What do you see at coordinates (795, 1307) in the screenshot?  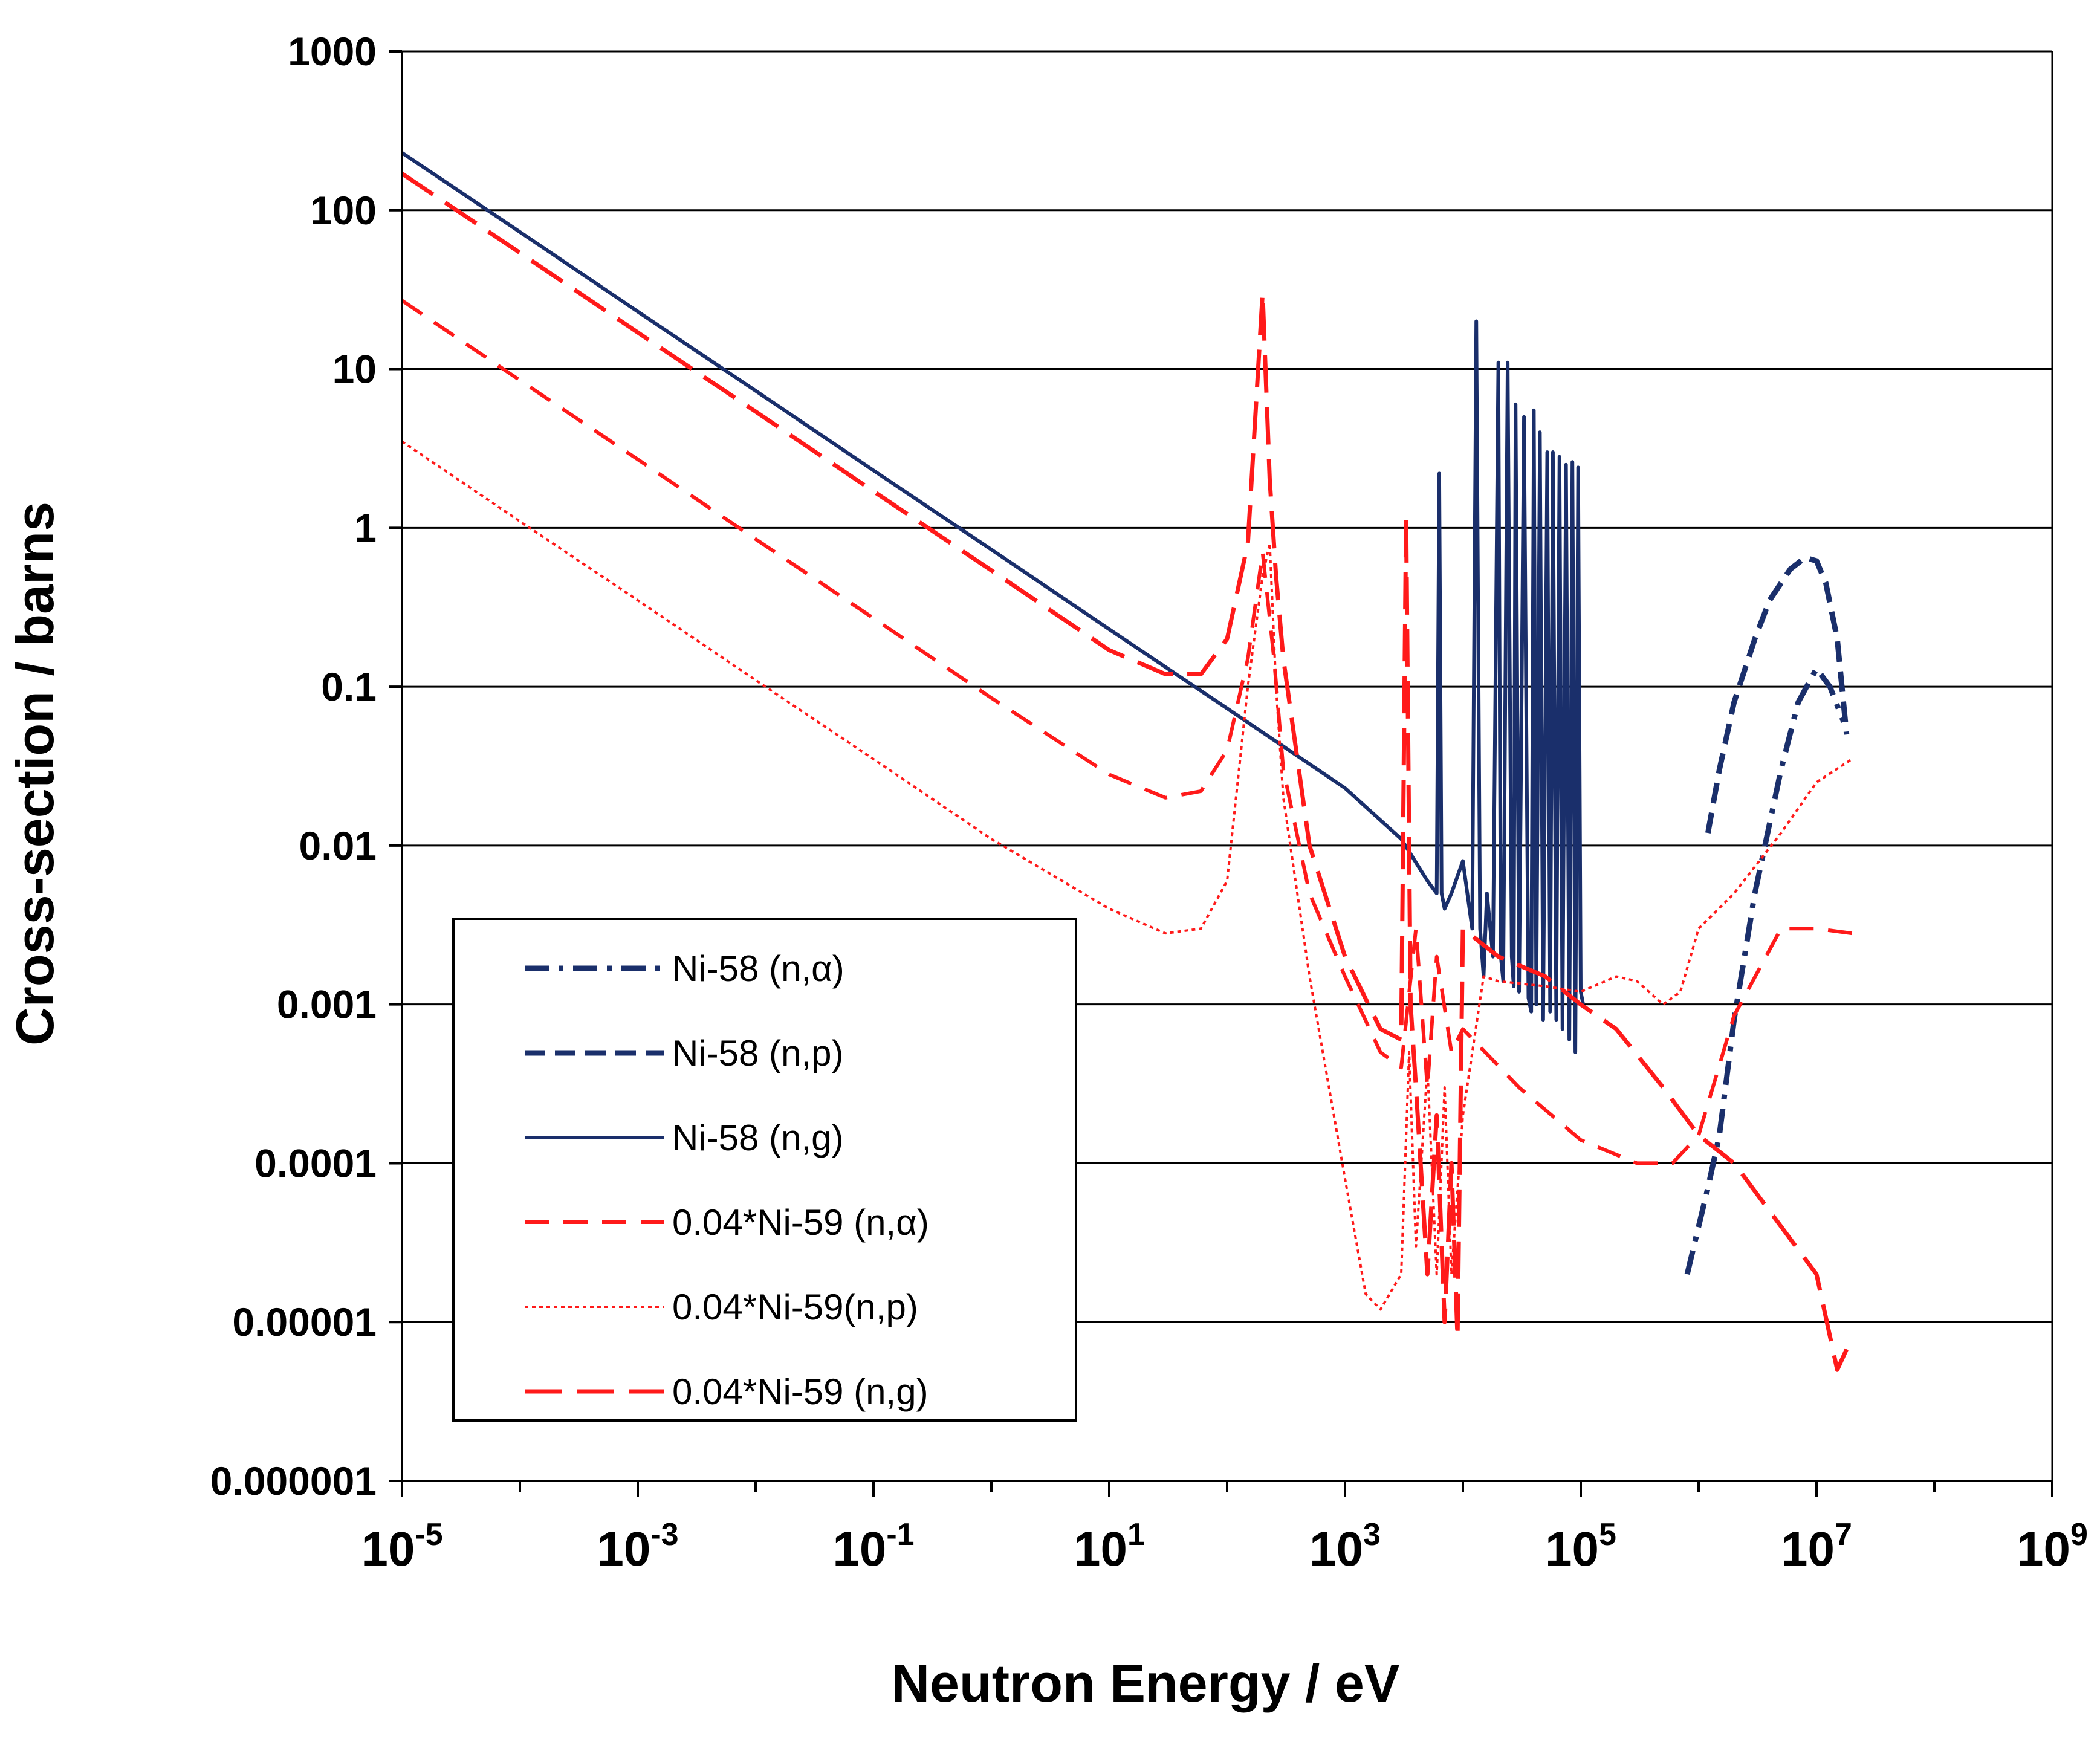 I see `legend-label-4: 0.04*Ni-59(n,p)` at bounding box center [795, 1307].